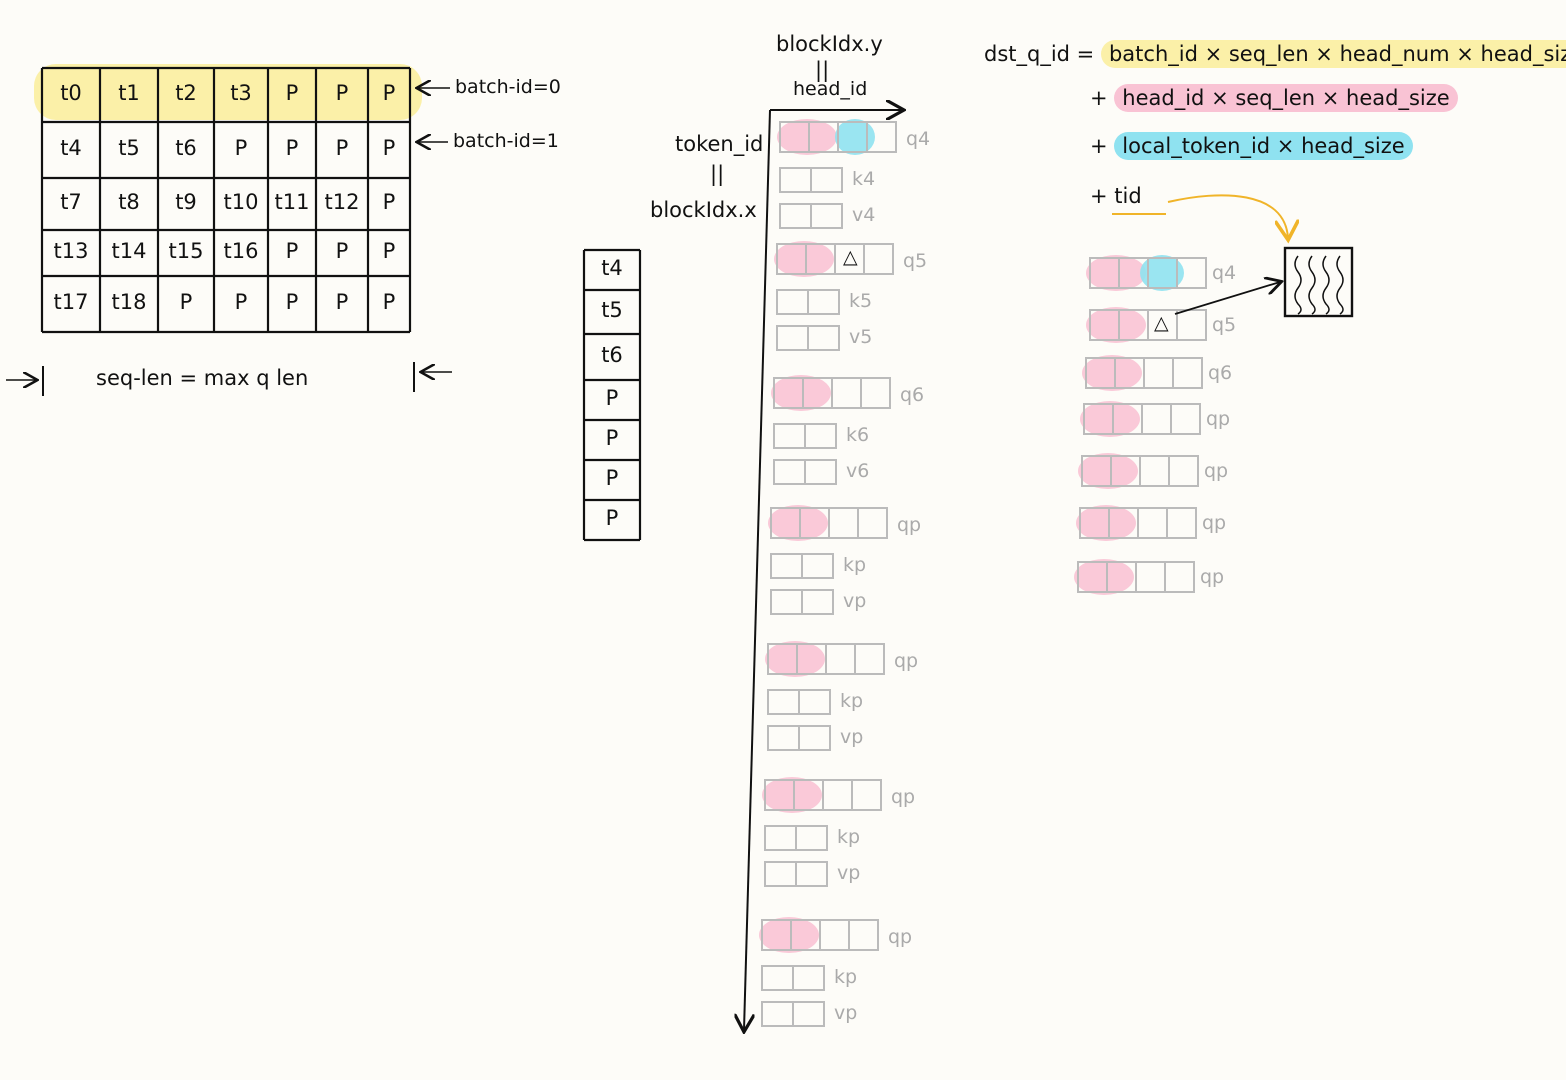  What do you see at coordinates (186, 251) in the screenshot?
I see `table-cell: t15` at bounding box center [186, 251].